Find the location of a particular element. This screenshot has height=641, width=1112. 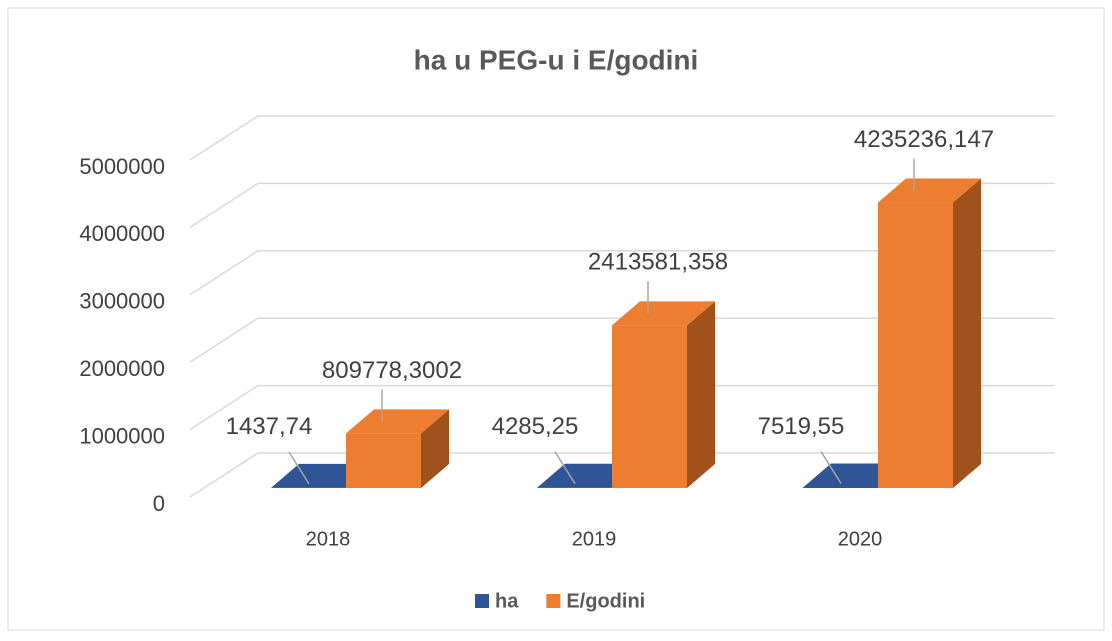

data-label: 2413581,358 is located at coordinates (658, 262).